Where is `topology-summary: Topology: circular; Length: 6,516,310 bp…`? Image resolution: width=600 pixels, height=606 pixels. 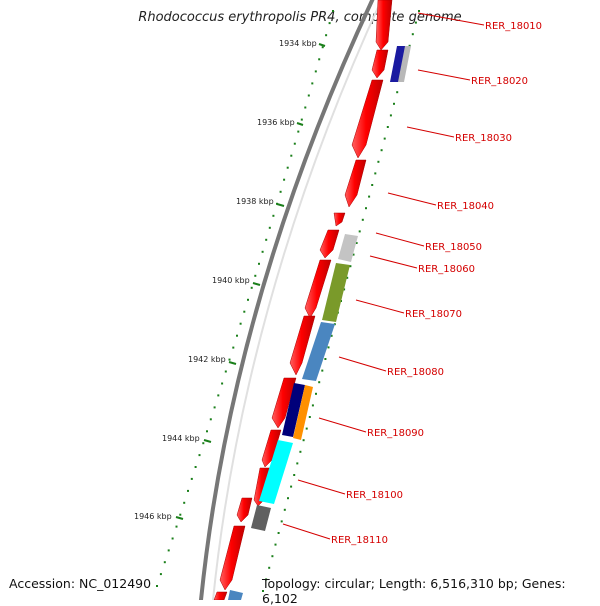 topology-summary: Topology: circular; Length: 6,516,310 bp… is located at coordinates (414, 591).